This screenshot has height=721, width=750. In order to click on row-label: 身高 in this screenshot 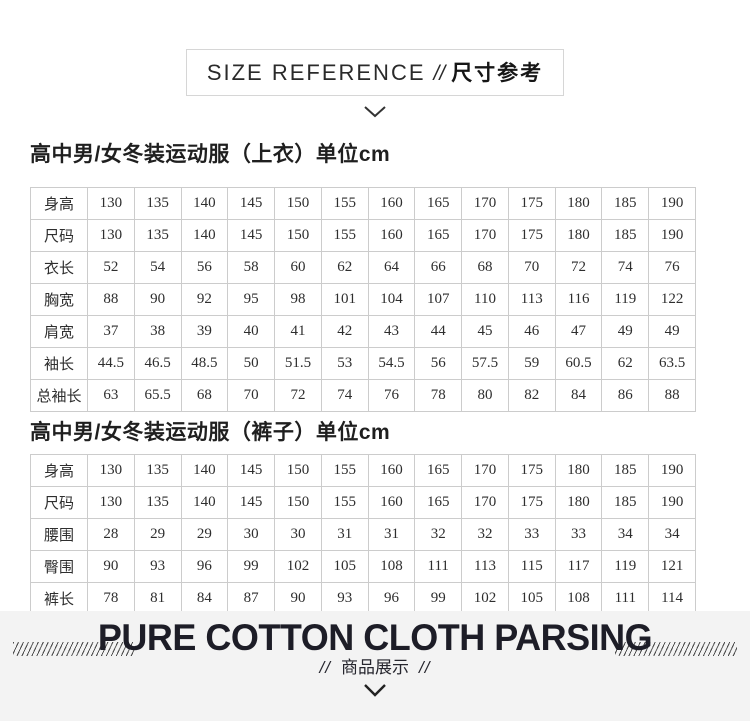, I will do `click(59, 470)`.